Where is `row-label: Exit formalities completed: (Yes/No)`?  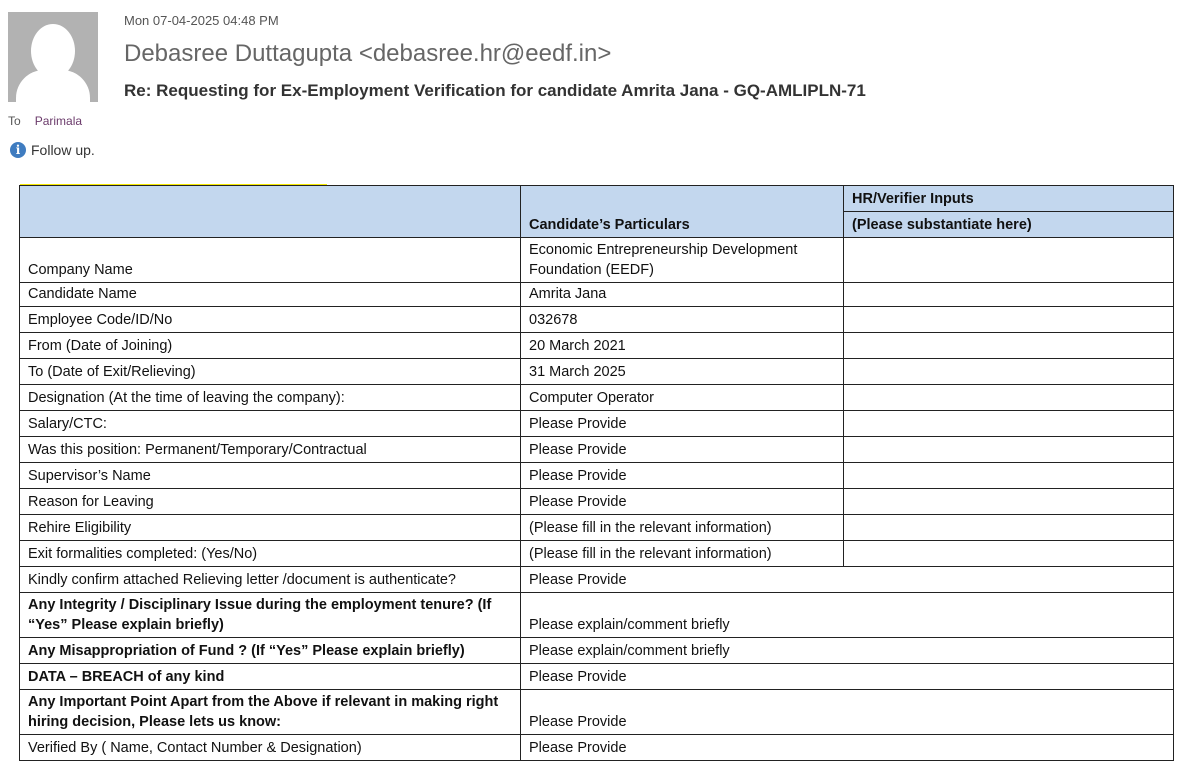 row-label: Exit formalities completed: (Yes/No) is located at coordinates (270, 553).